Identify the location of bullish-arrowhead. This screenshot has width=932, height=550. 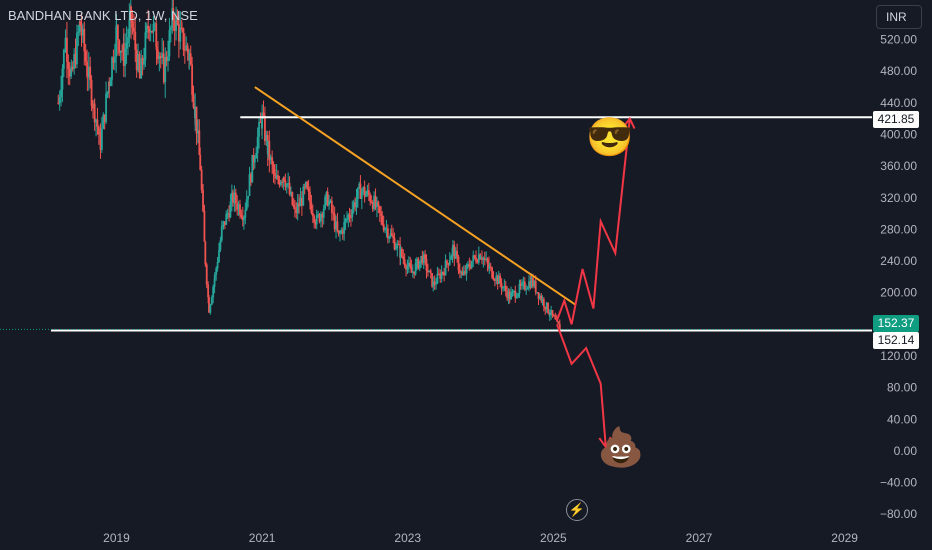
(629, 123).